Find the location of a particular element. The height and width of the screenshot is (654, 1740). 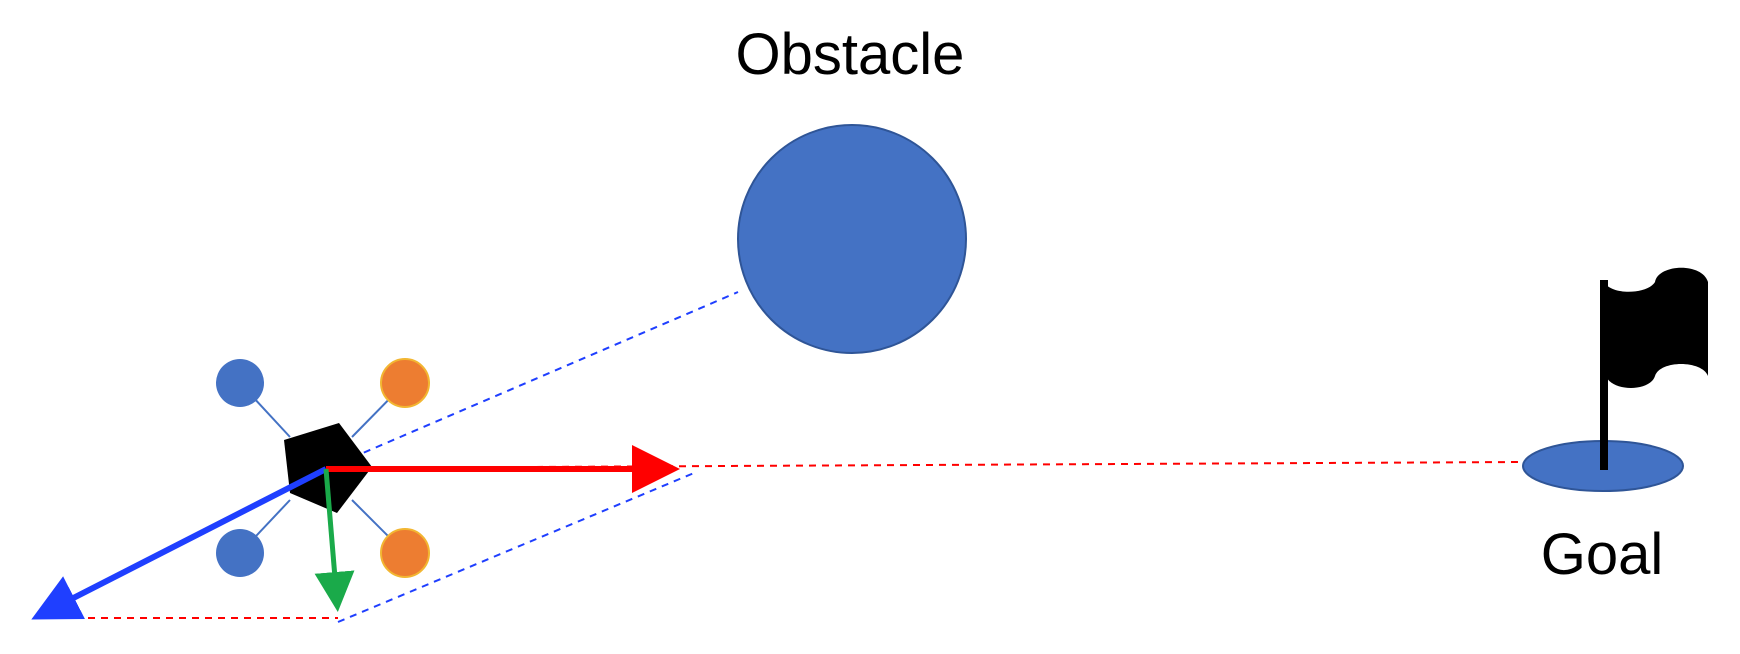

rotor-back-left is located at coordinates (240, 553).